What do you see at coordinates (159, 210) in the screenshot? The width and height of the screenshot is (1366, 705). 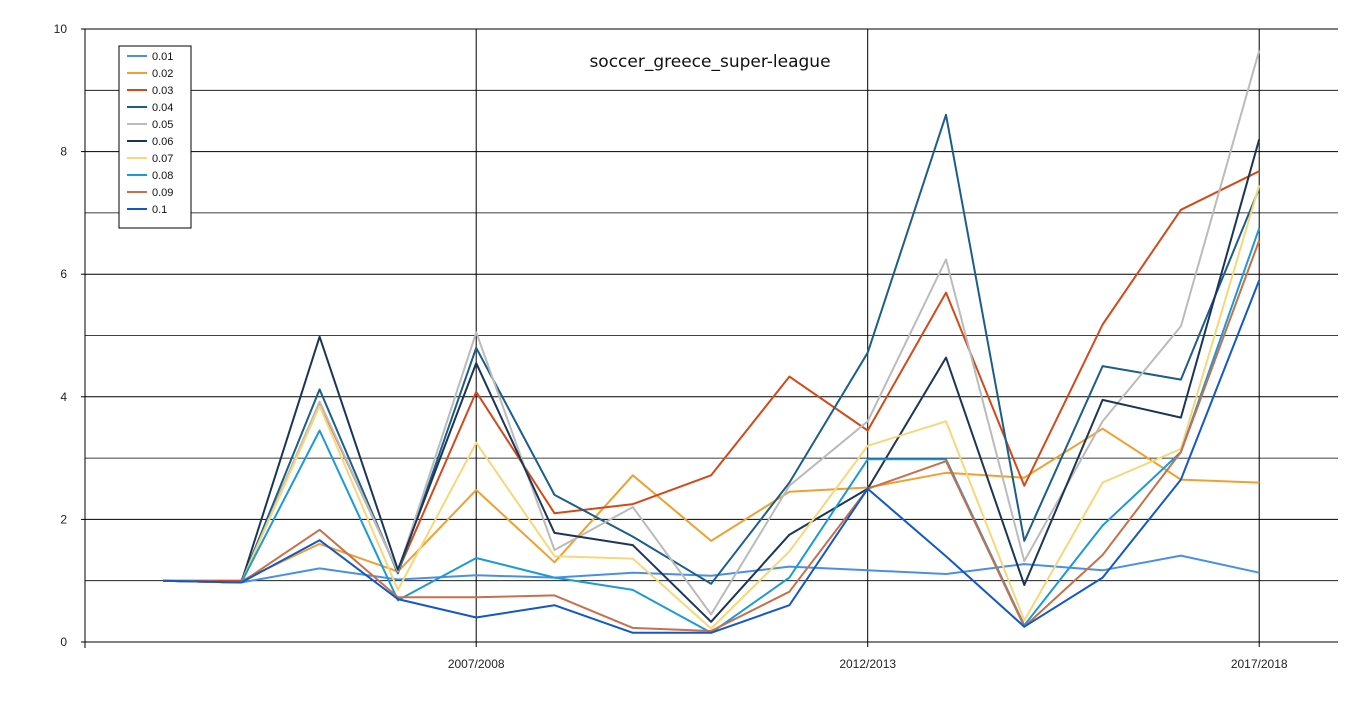 I see `legend-label: 0.1` at bounding box center [159, 210].